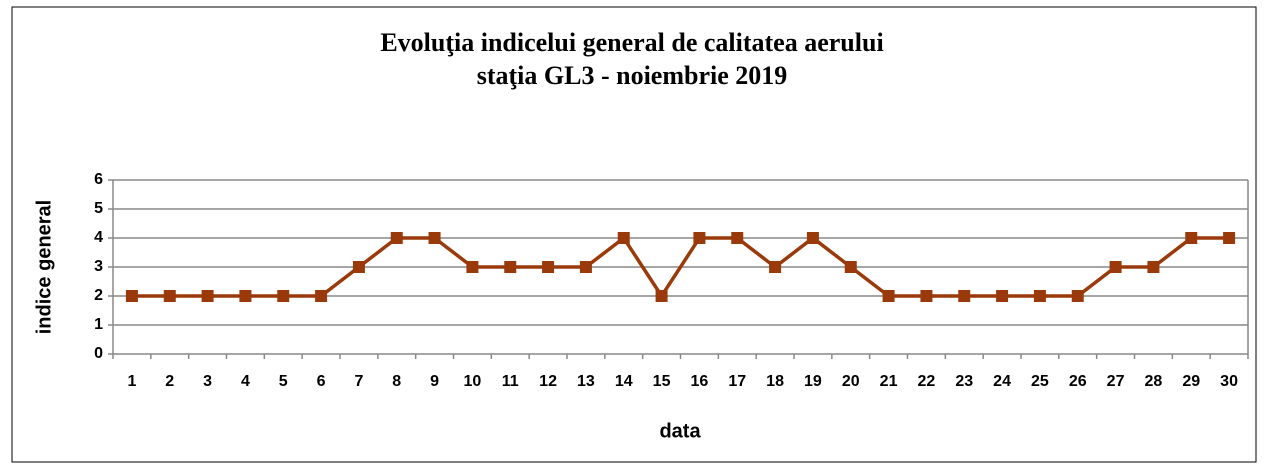  Describe the element at coordinates (245, 381) in the screenshot. I see `x-tick-label: 4` at that location.